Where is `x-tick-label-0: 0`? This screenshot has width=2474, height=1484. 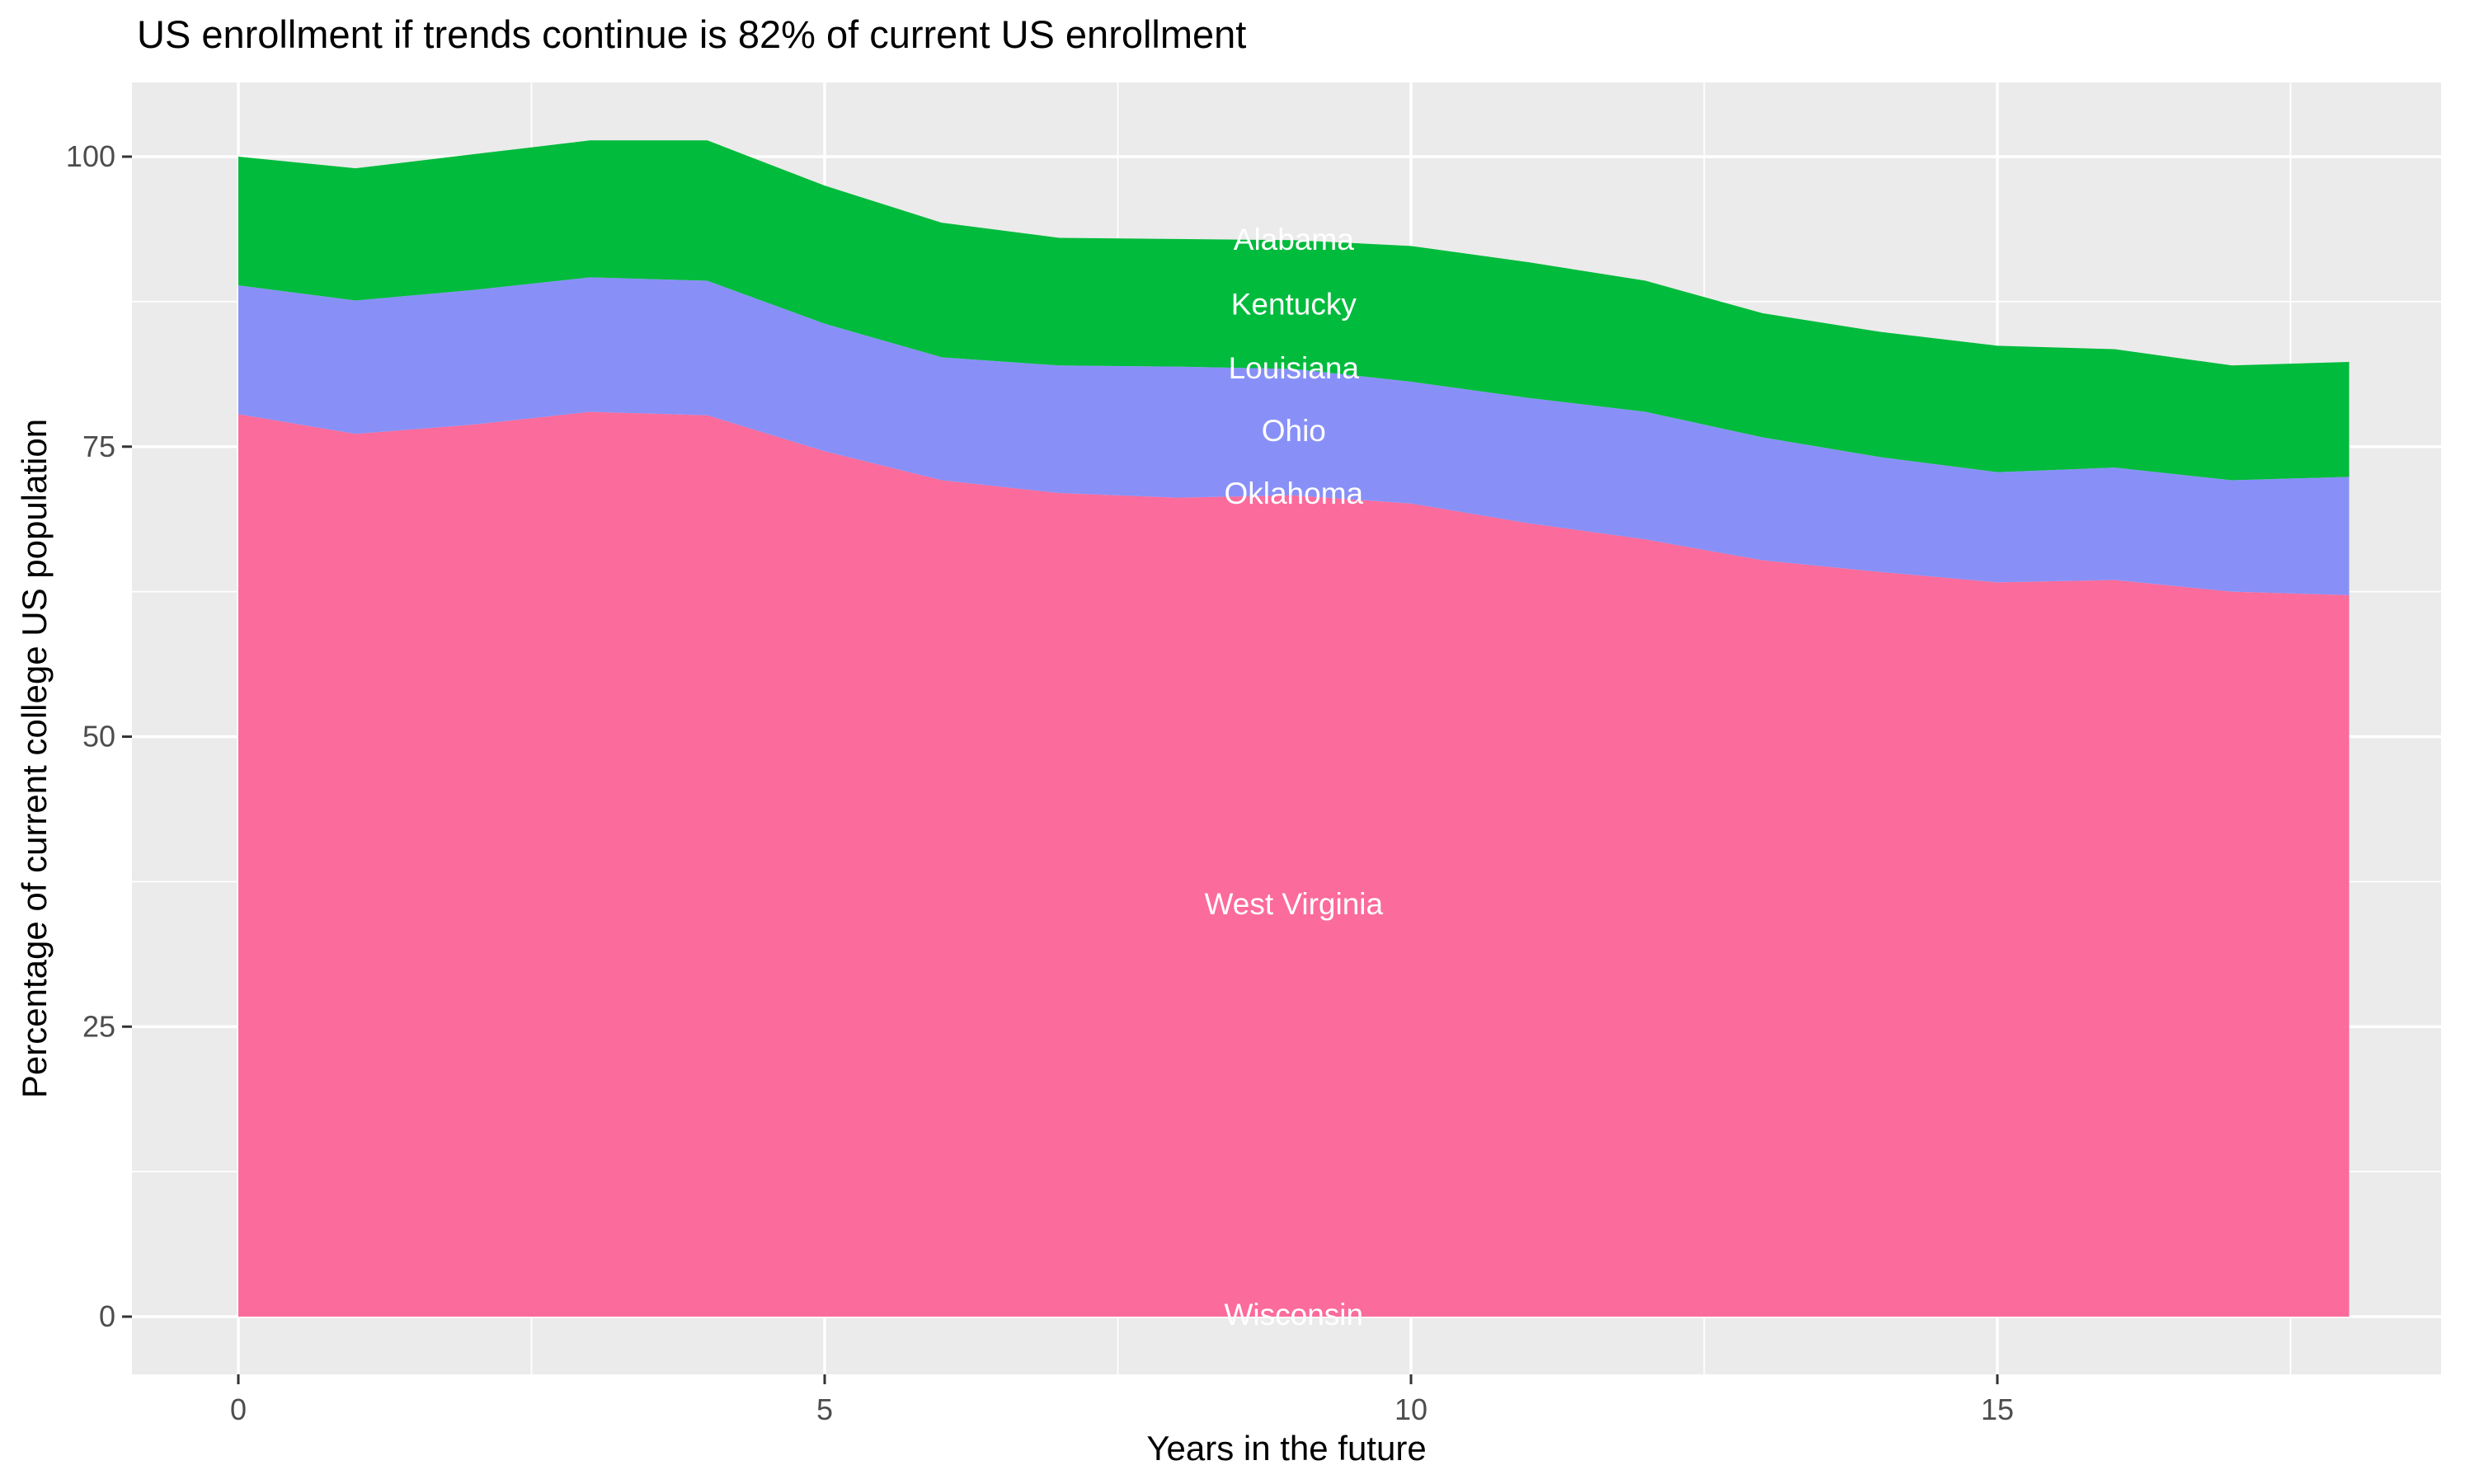 x-tick-label-0: 0 is located at coordinates (238, 1409).